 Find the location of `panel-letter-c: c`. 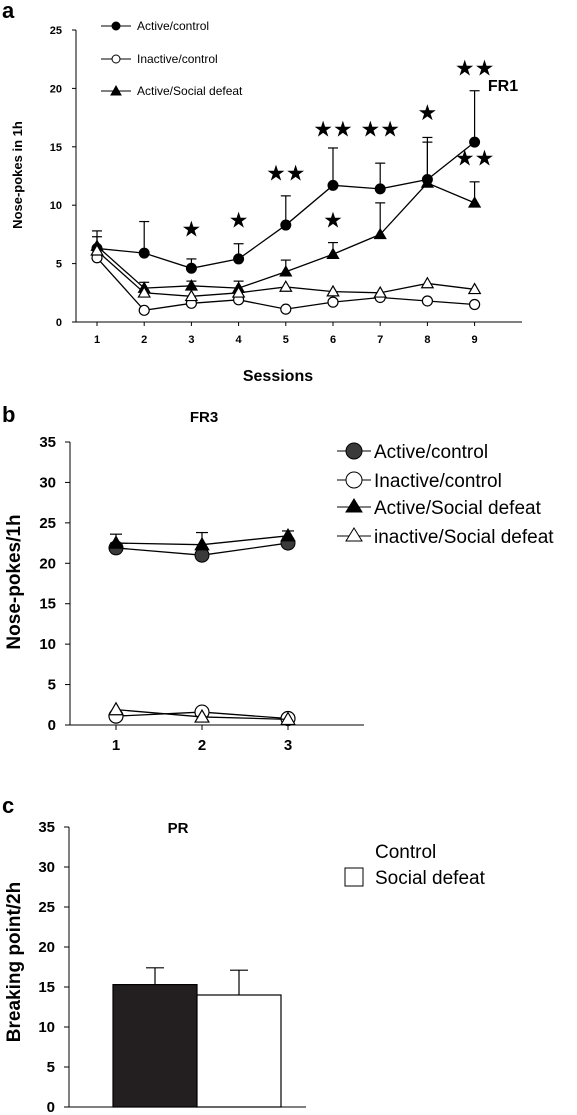

panel-letter-c: c is located at coordinates (8, 805).